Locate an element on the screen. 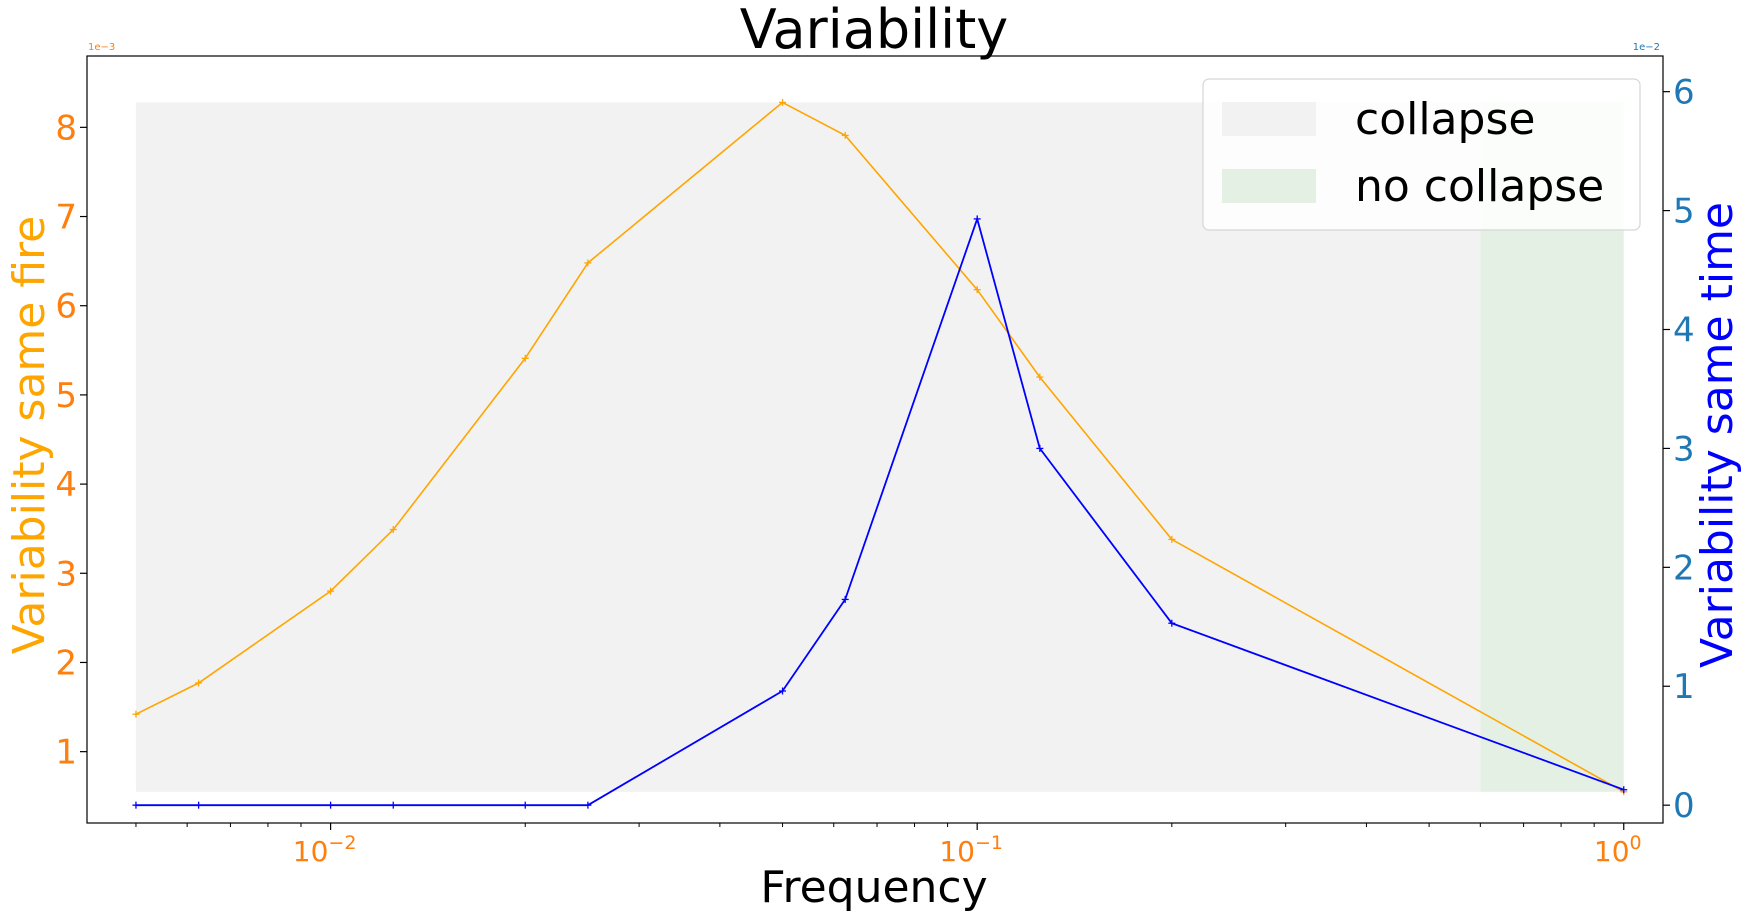  left-y-tick-label: 3 is located at coordinates (66, 574).